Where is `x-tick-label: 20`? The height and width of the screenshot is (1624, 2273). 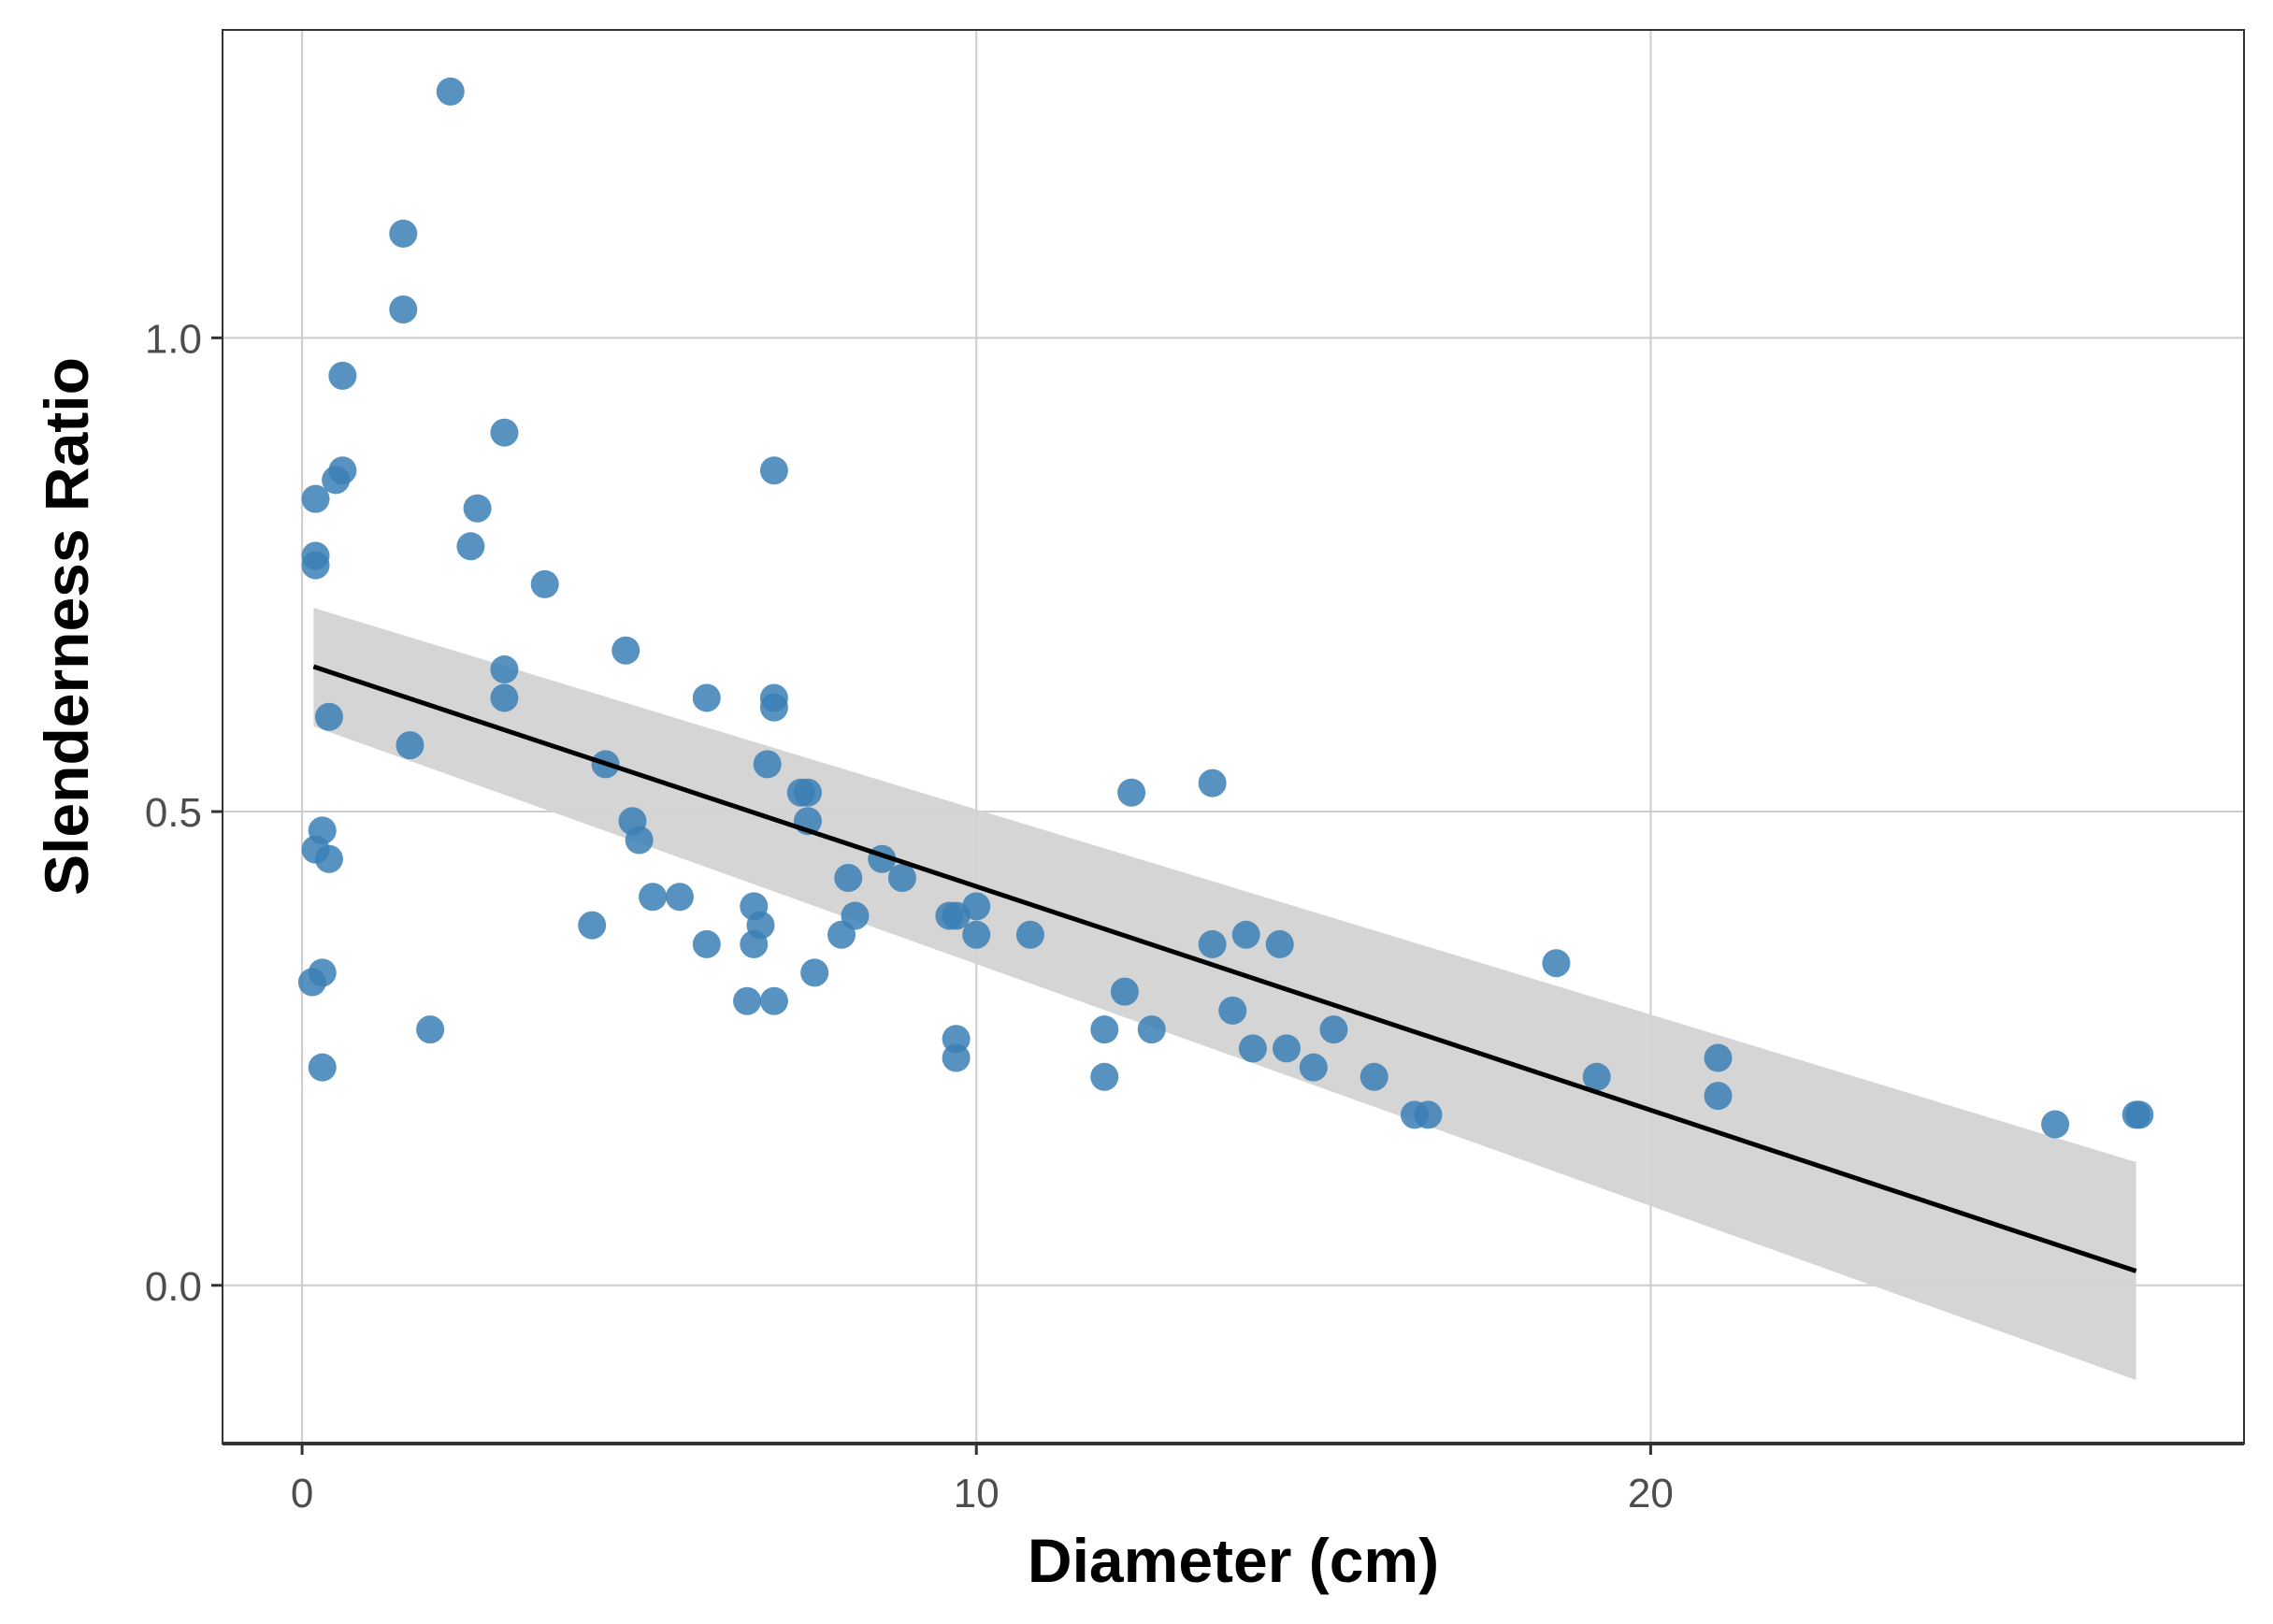 x-tick-label: 20 is located at coordinates (1651, 1493).